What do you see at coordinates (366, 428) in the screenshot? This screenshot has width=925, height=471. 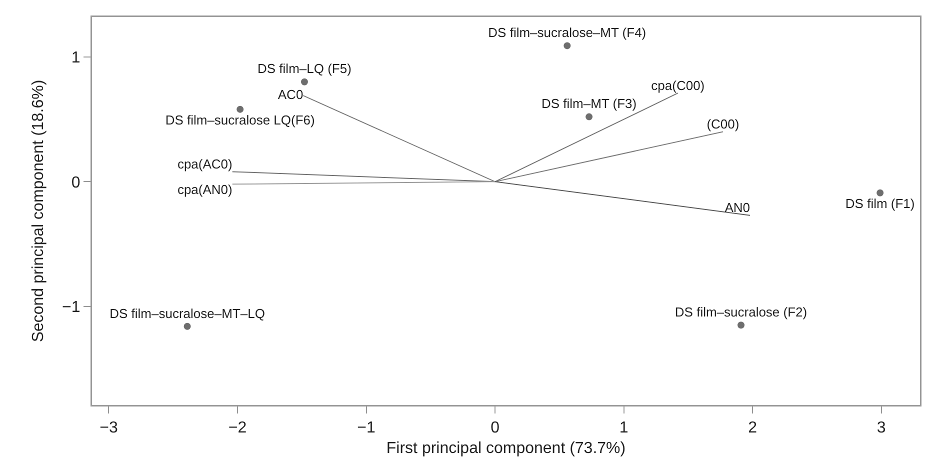 I see `x-tick-label: −1` at bounding box center [366, 428].